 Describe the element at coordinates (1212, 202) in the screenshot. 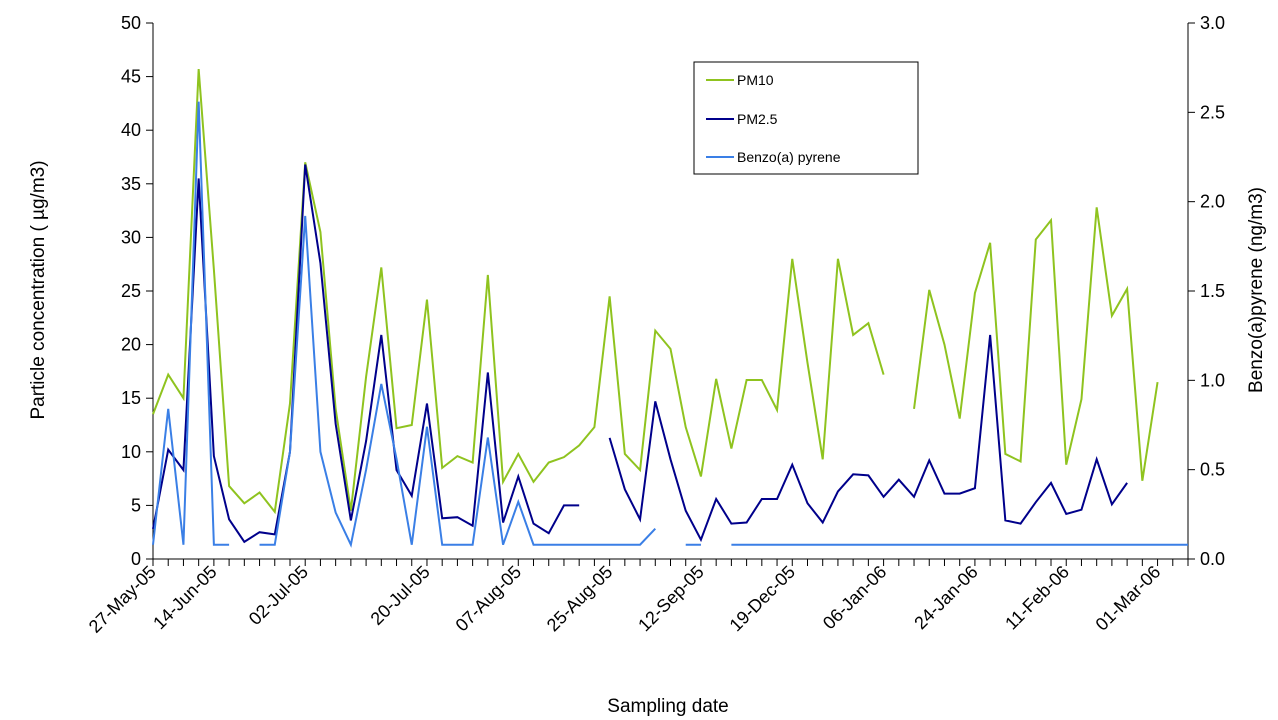

I see `y-right-tick-label: 2.0` at that location.